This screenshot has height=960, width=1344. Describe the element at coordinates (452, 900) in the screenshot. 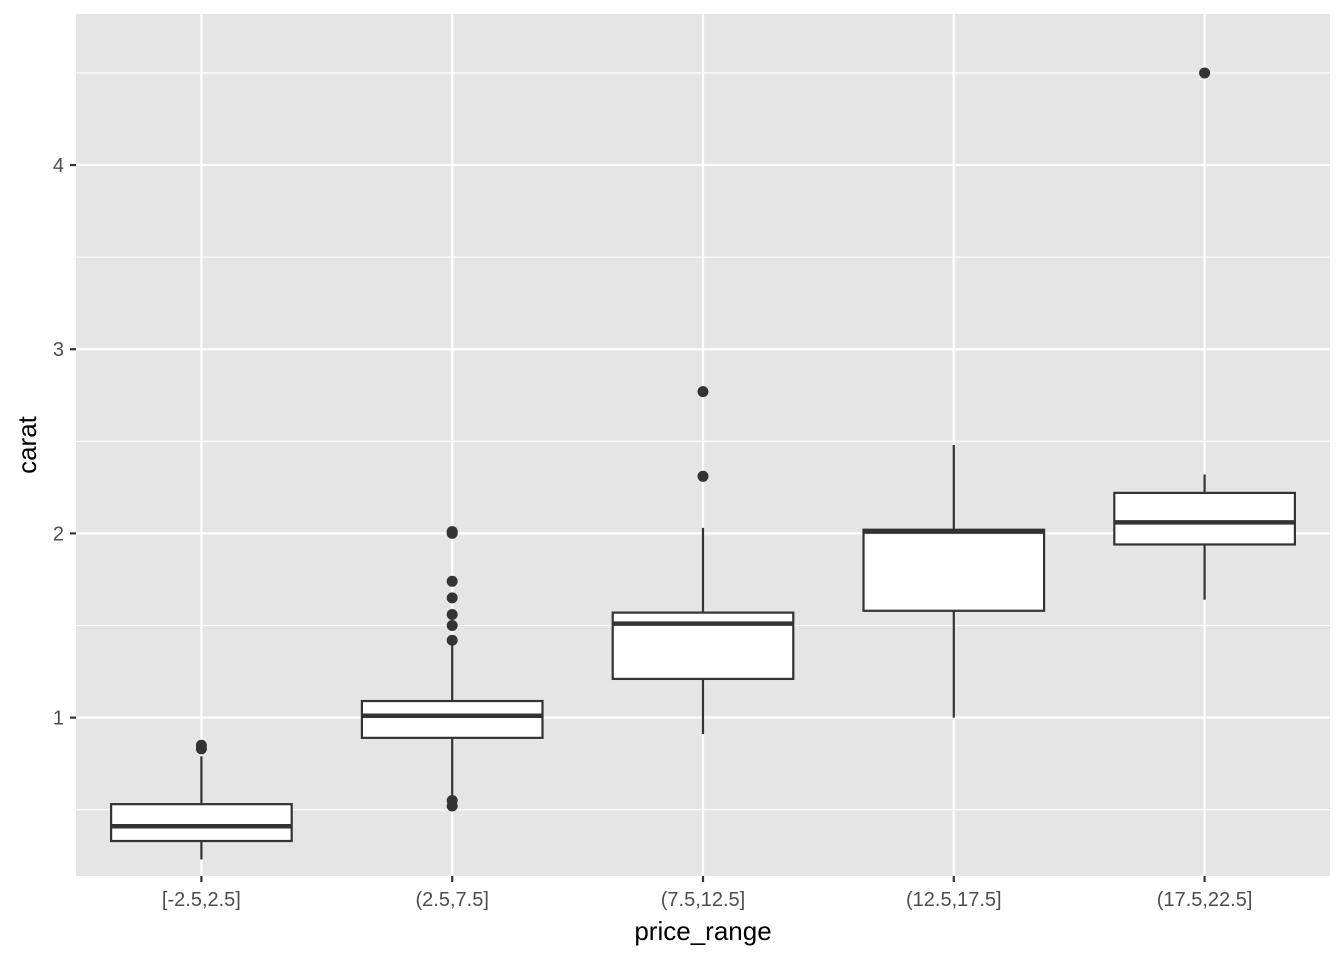

I see `x-tick-label: (2.5,7.5]` at that location.